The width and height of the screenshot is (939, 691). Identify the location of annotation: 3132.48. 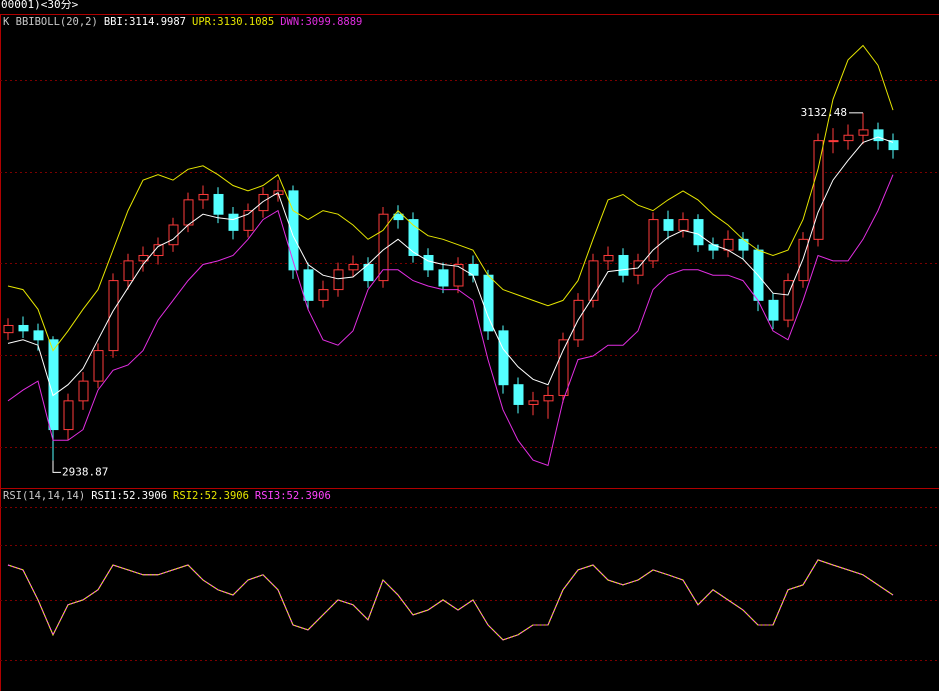
(824, 112).